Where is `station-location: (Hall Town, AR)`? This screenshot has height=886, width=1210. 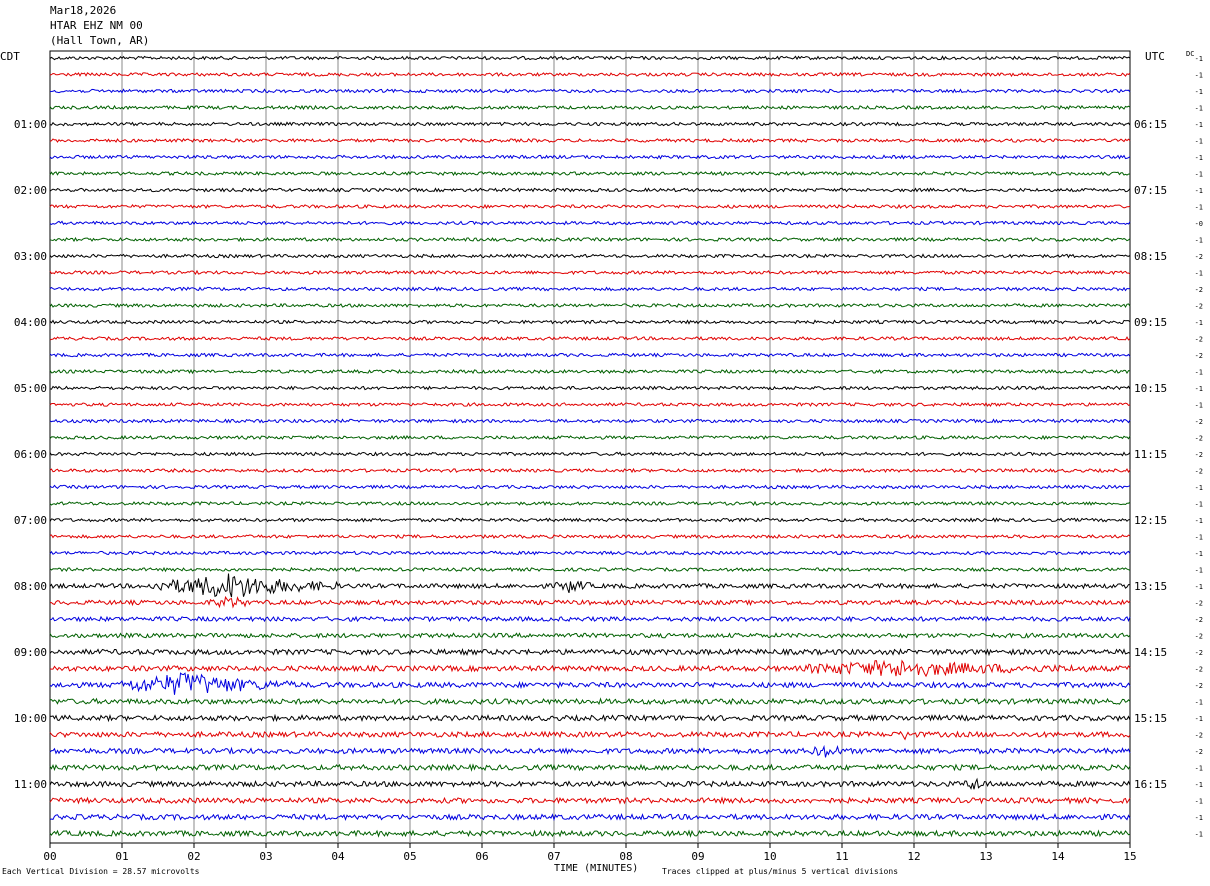 station-location: (Hall Town, AR) is located at coordinates (100, 40).